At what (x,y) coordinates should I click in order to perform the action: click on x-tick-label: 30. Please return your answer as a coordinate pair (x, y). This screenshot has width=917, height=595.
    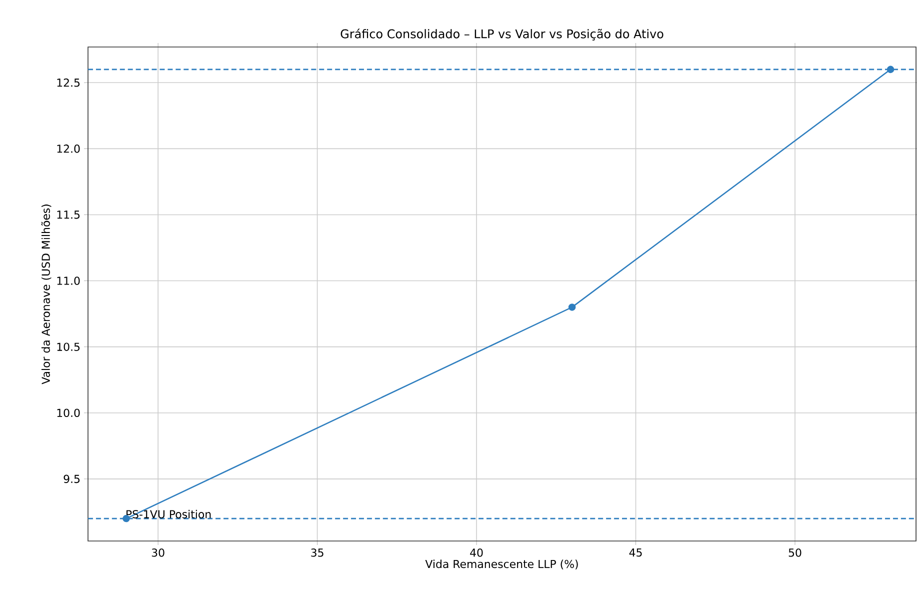
    Looking at the image, I should click on (158, 552).